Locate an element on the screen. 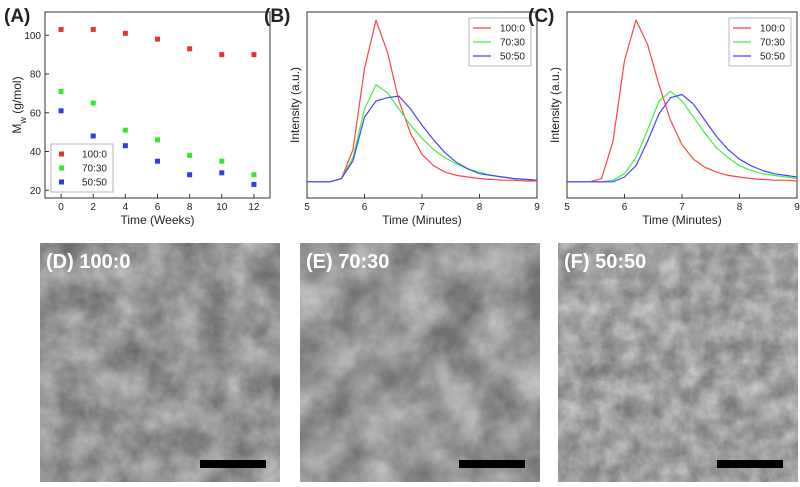 Image resolution: width=800 pixels, height=487 pixels. image-label: (F) 50:50 is located at coordinates (605, 262).